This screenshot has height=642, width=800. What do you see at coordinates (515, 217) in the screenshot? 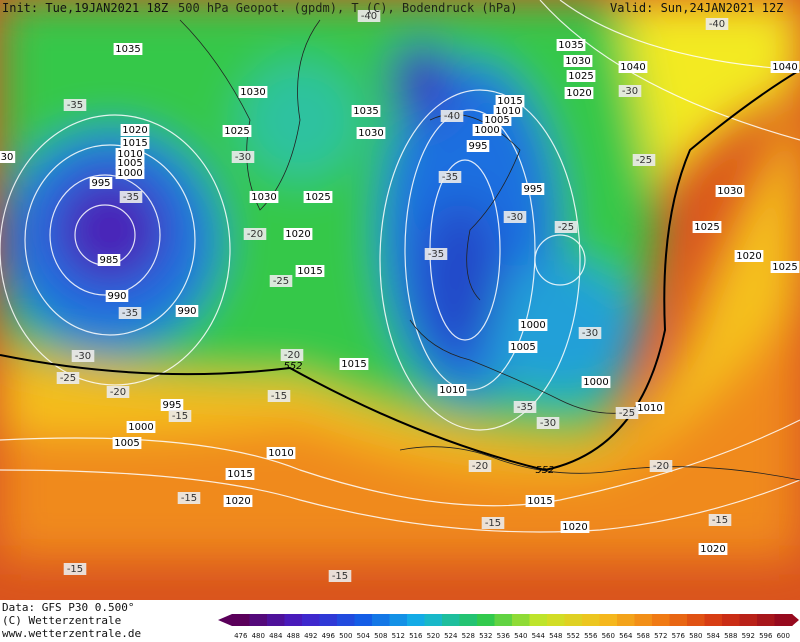
I see `temperature-label: -30` at bounding box center [515, 217].